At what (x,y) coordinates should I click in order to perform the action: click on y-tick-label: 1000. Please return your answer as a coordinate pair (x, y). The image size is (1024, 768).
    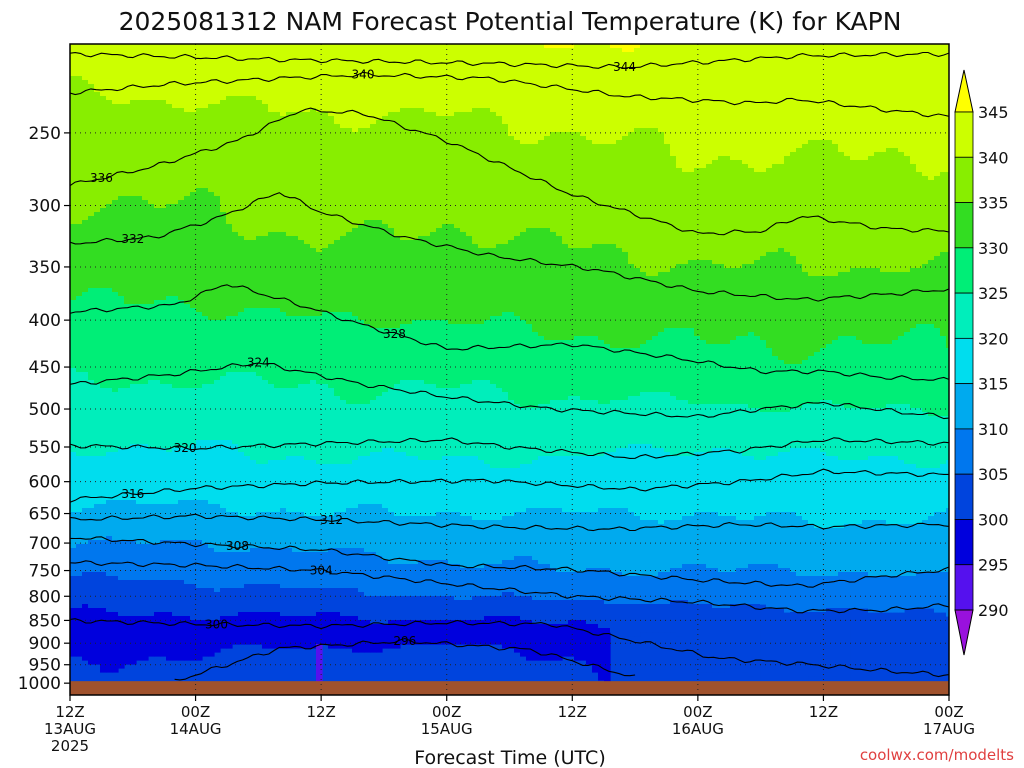
    Looking at the image, I should click on (39, 684).